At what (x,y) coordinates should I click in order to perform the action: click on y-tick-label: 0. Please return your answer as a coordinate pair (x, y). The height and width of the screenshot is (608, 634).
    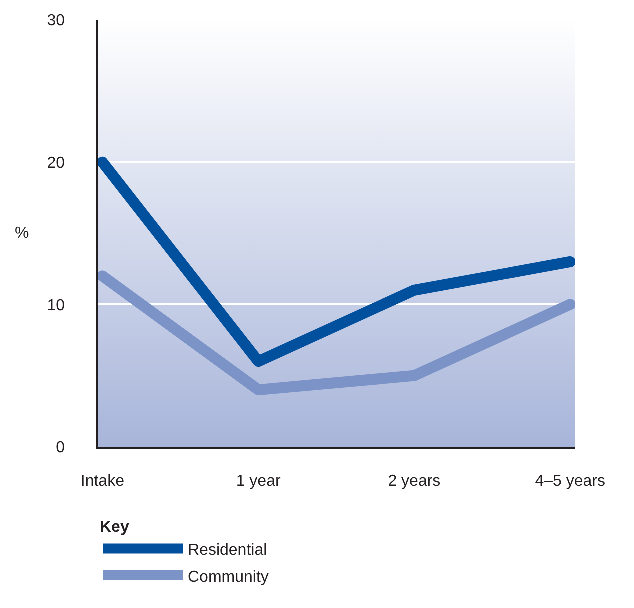
    Looking at the image, I should click on (61, 448).